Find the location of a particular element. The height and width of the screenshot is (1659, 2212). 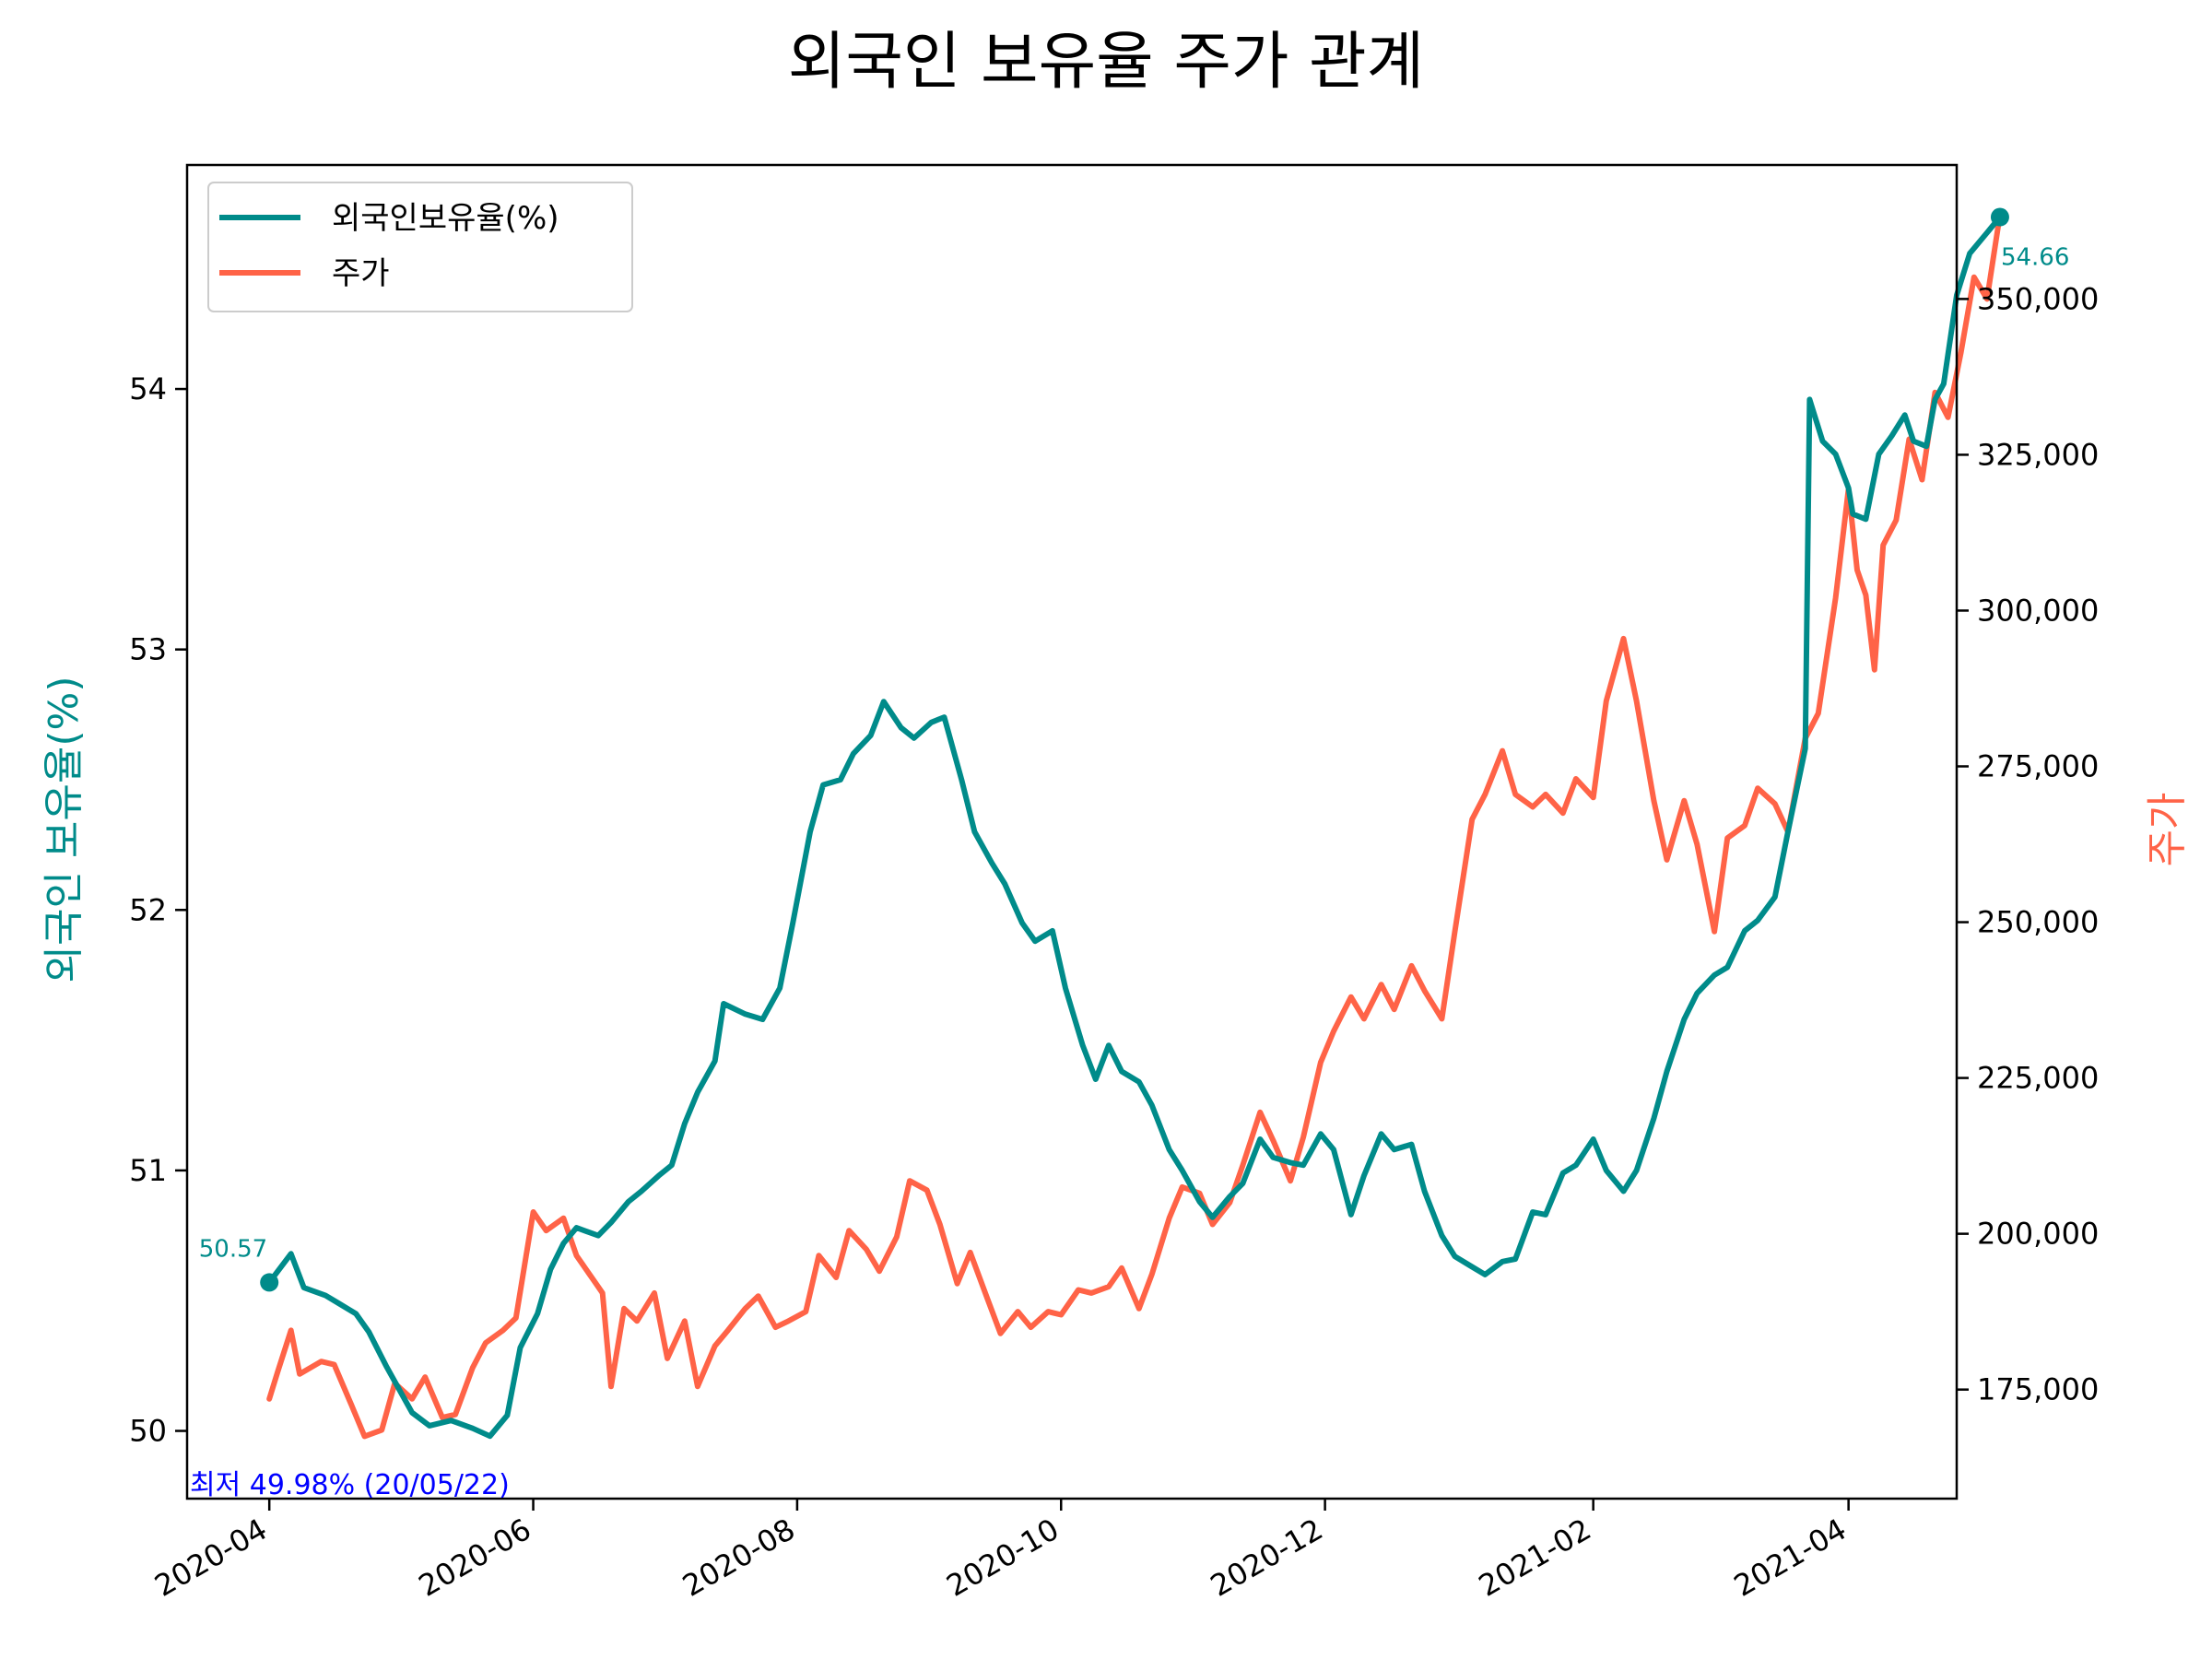

y-tick-label-right: 250,000 is located at coordinates (2038, 922).